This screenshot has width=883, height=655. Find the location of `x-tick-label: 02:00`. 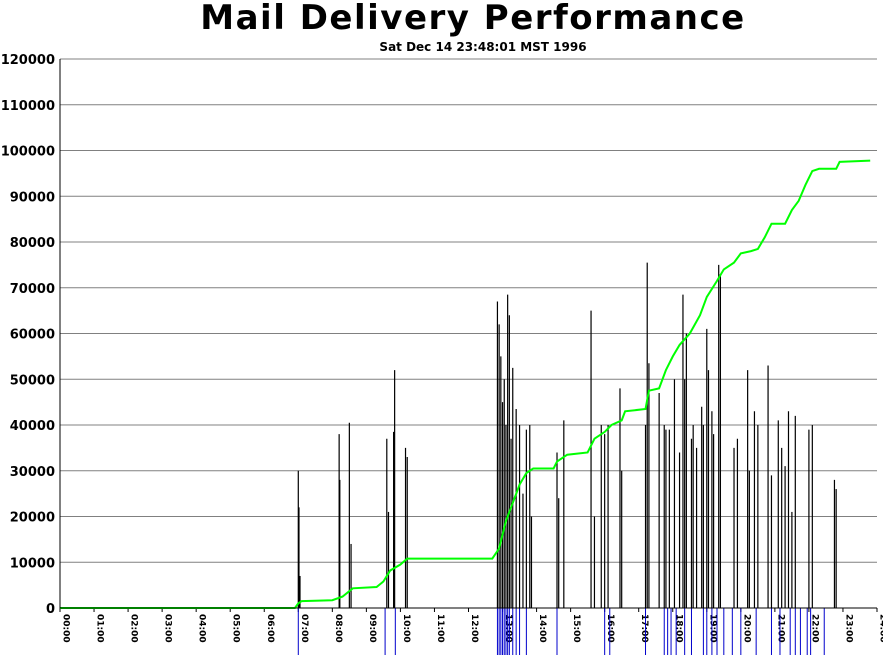

x-tick-label: 02:00 is located at coordinates (134, 628).